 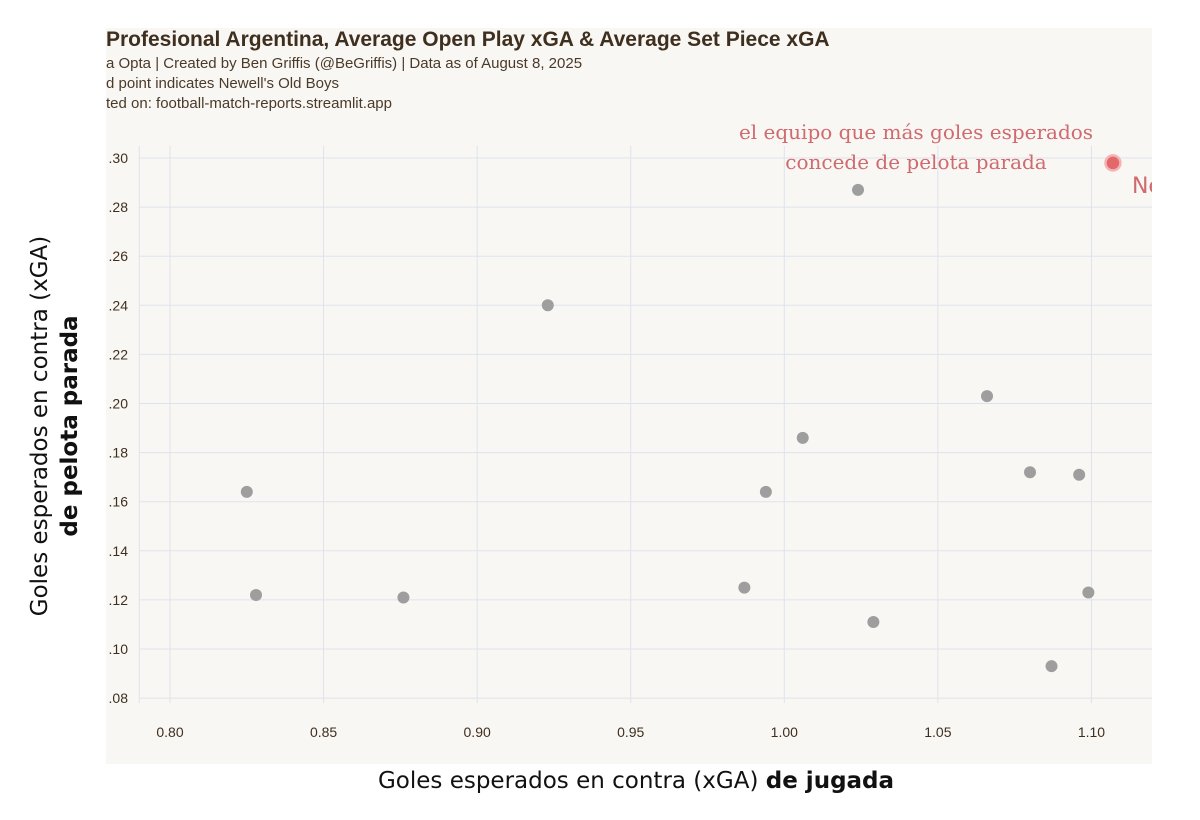 What do you see at coordinates (119, 649) in the screenshot?
I see `y-tick-label-1: .10` at bounding box center [119, 649].